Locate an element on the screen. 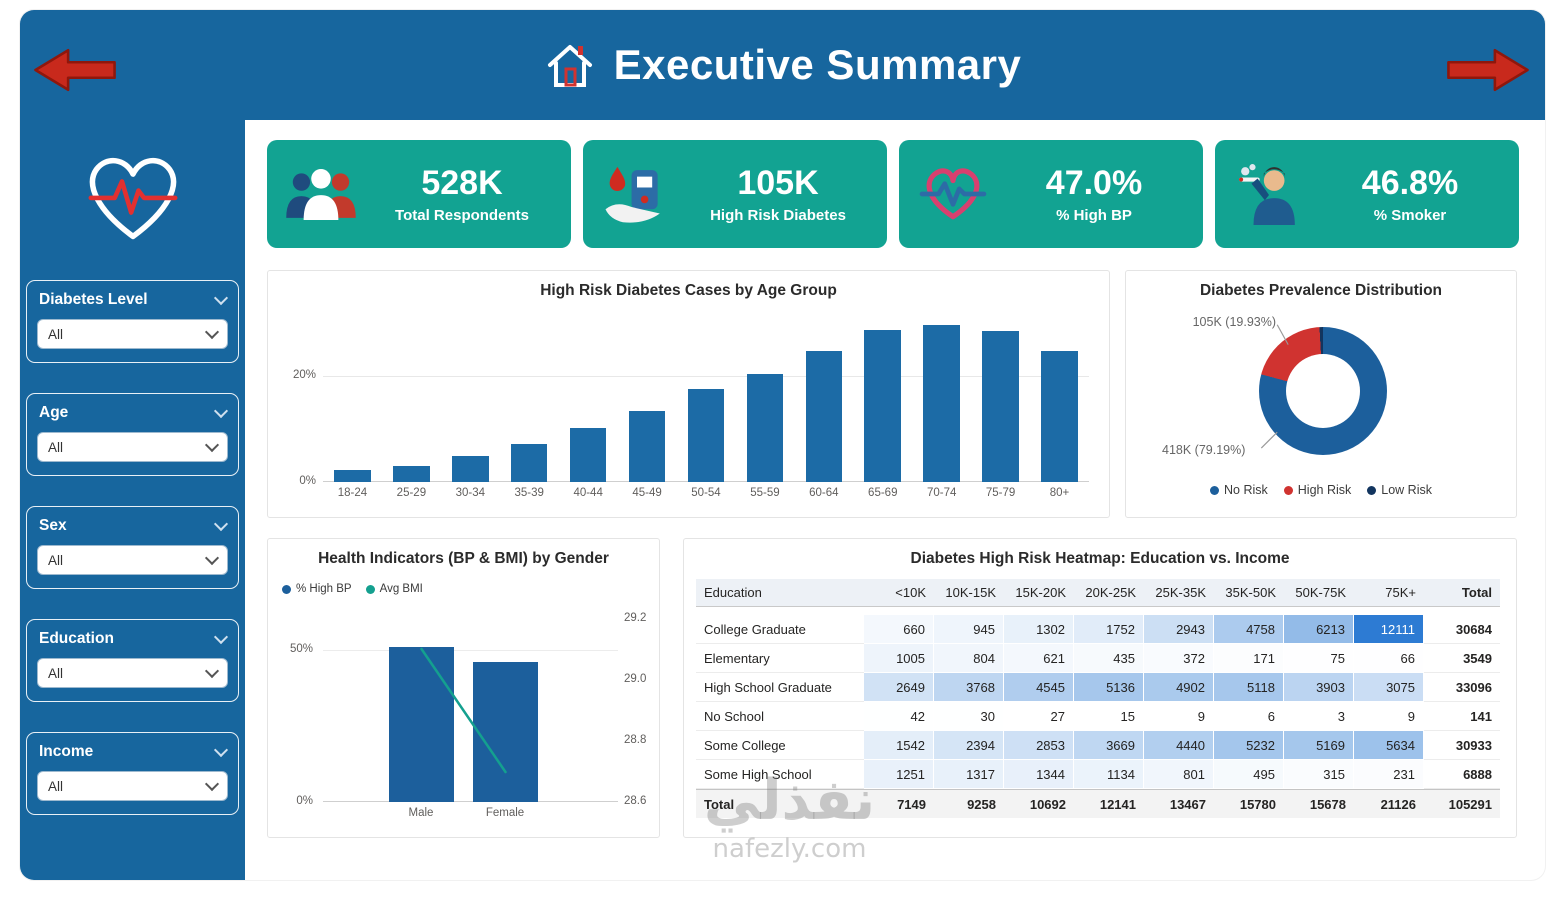 The width and height of the screenshot is (1565, 897). heatmap-cell: 42 is located at coordinates (899, 716).